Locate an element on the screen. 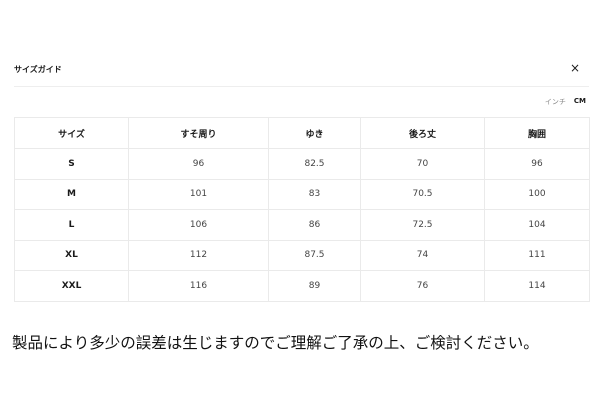 This screenshot has width=600, height=400. close-icon: × is located at coordinates (575, 68).